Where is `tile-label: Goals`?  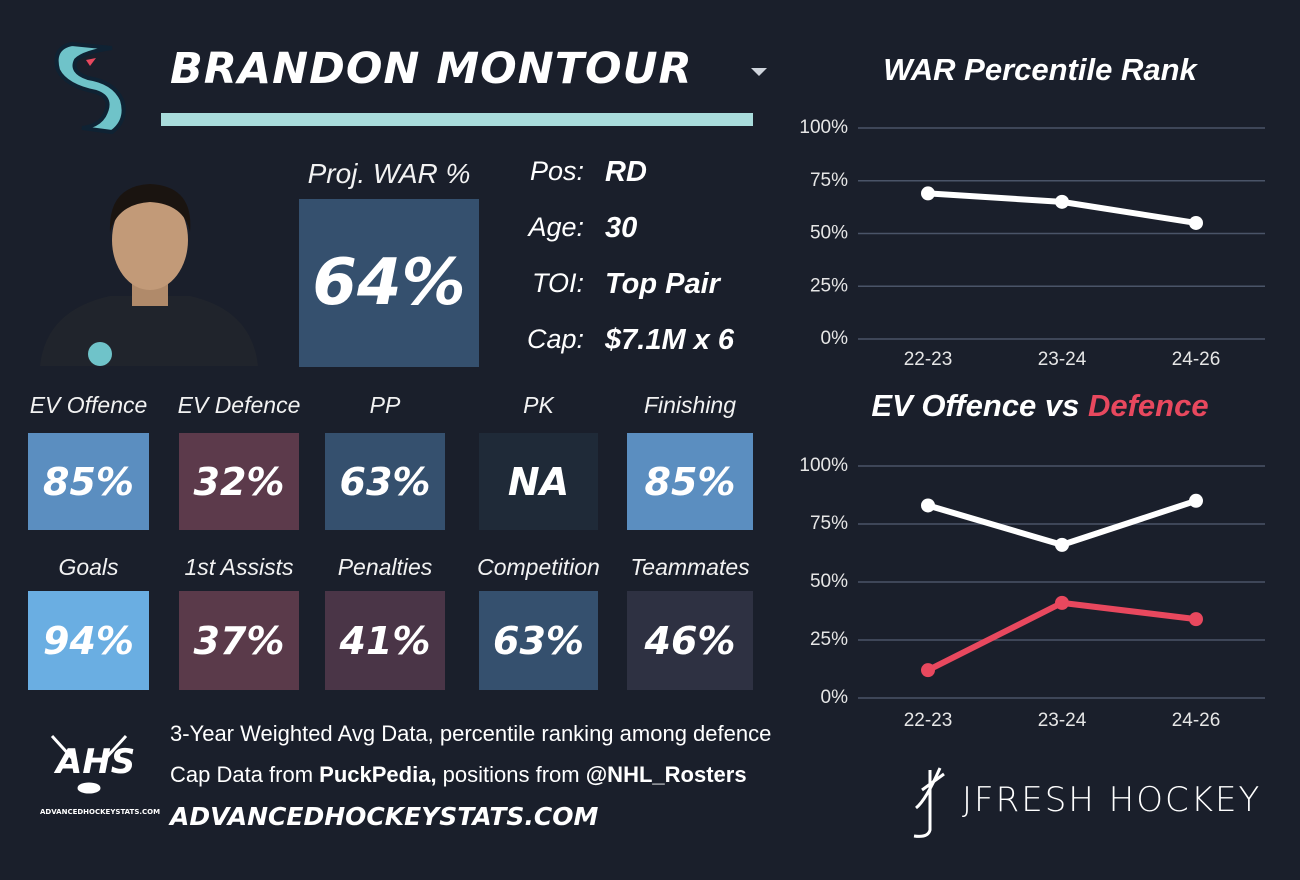 tile-label: Goals is located at coordinates (88, 567).